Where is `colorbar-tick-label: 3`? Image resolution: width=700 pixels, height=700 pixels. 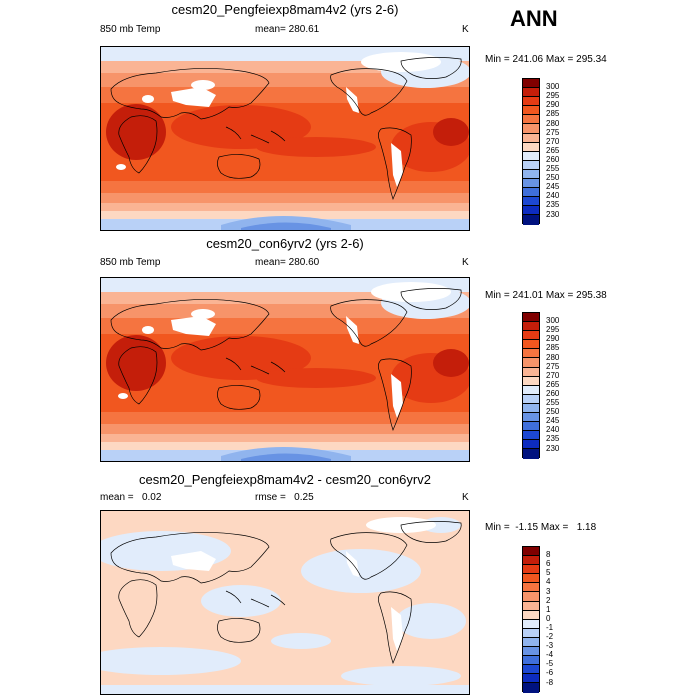
colorbar-tick-label: 3 is located at coordinates (548, 591).